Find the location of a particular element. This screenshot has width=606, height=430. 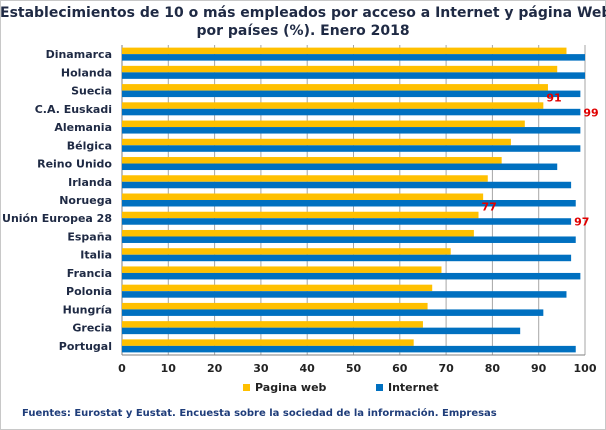

category-label-hungria: Hungría is located at coordinates (87, 309).